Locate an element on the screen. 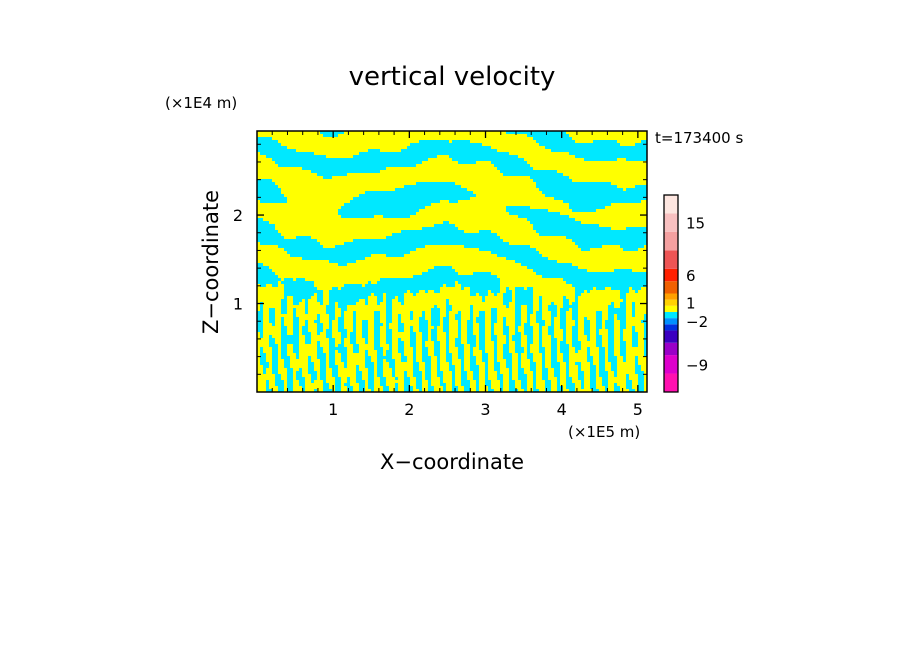  x-tick-label: 1 is located at coordinates (333, 409).